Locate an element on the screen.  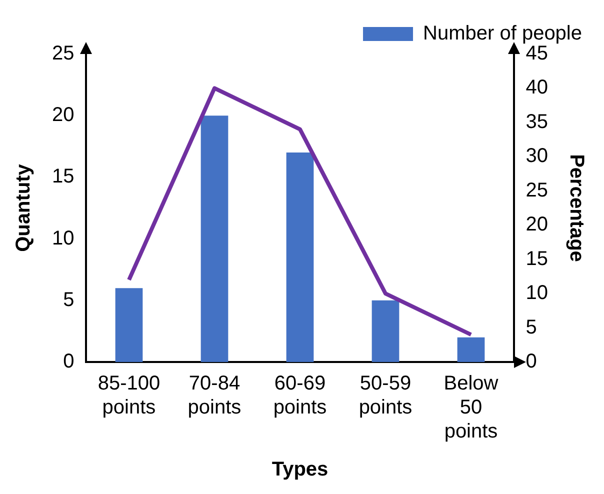
y-tick-label: 0 is located at coordinates (68, 361).